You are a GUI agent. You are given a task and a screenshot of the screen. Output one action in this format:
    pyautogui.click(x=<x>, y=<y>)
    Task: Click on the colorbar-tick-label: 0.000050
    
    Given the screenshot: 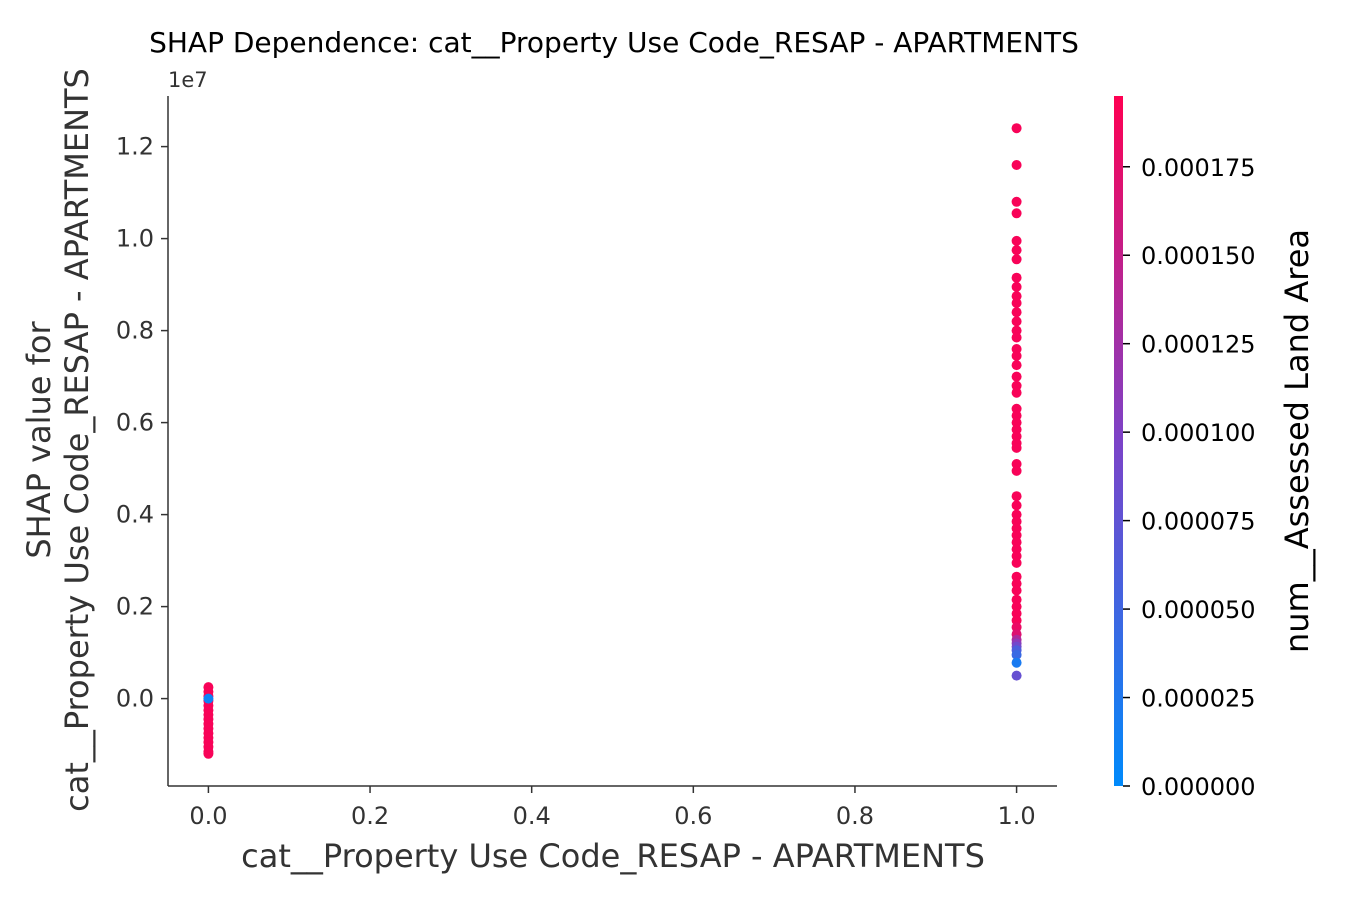 What is the action you would take?
    pyautogui.click(x=1198, y=610)
    